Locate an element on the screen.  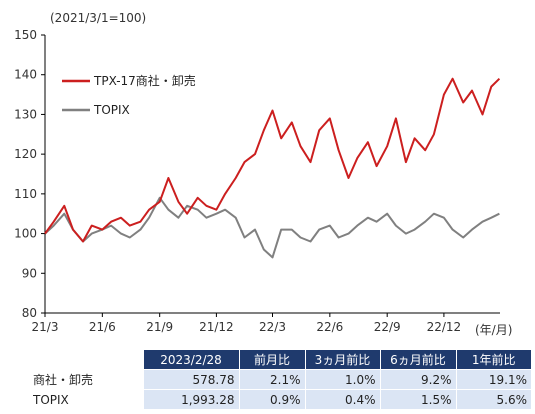
table-header-row: 2023/2/28 前月比 3ヵ月前比 6ヵ月前比 1年前比 is located at coordinates (282, 360).